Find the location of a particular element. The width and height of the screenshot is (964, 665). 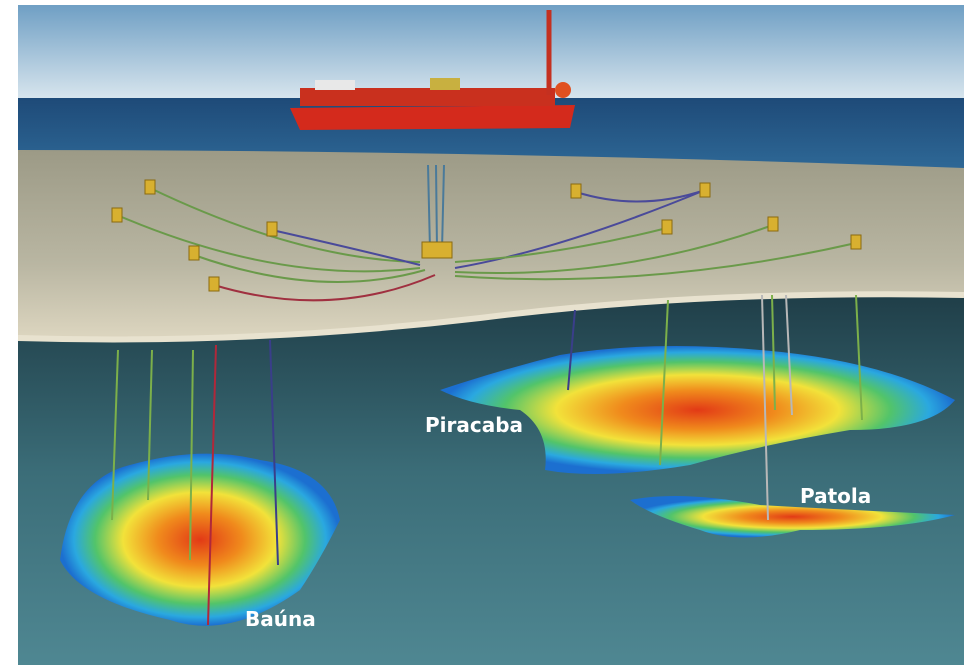

seabed-edge is located at coordinates (490, 317).